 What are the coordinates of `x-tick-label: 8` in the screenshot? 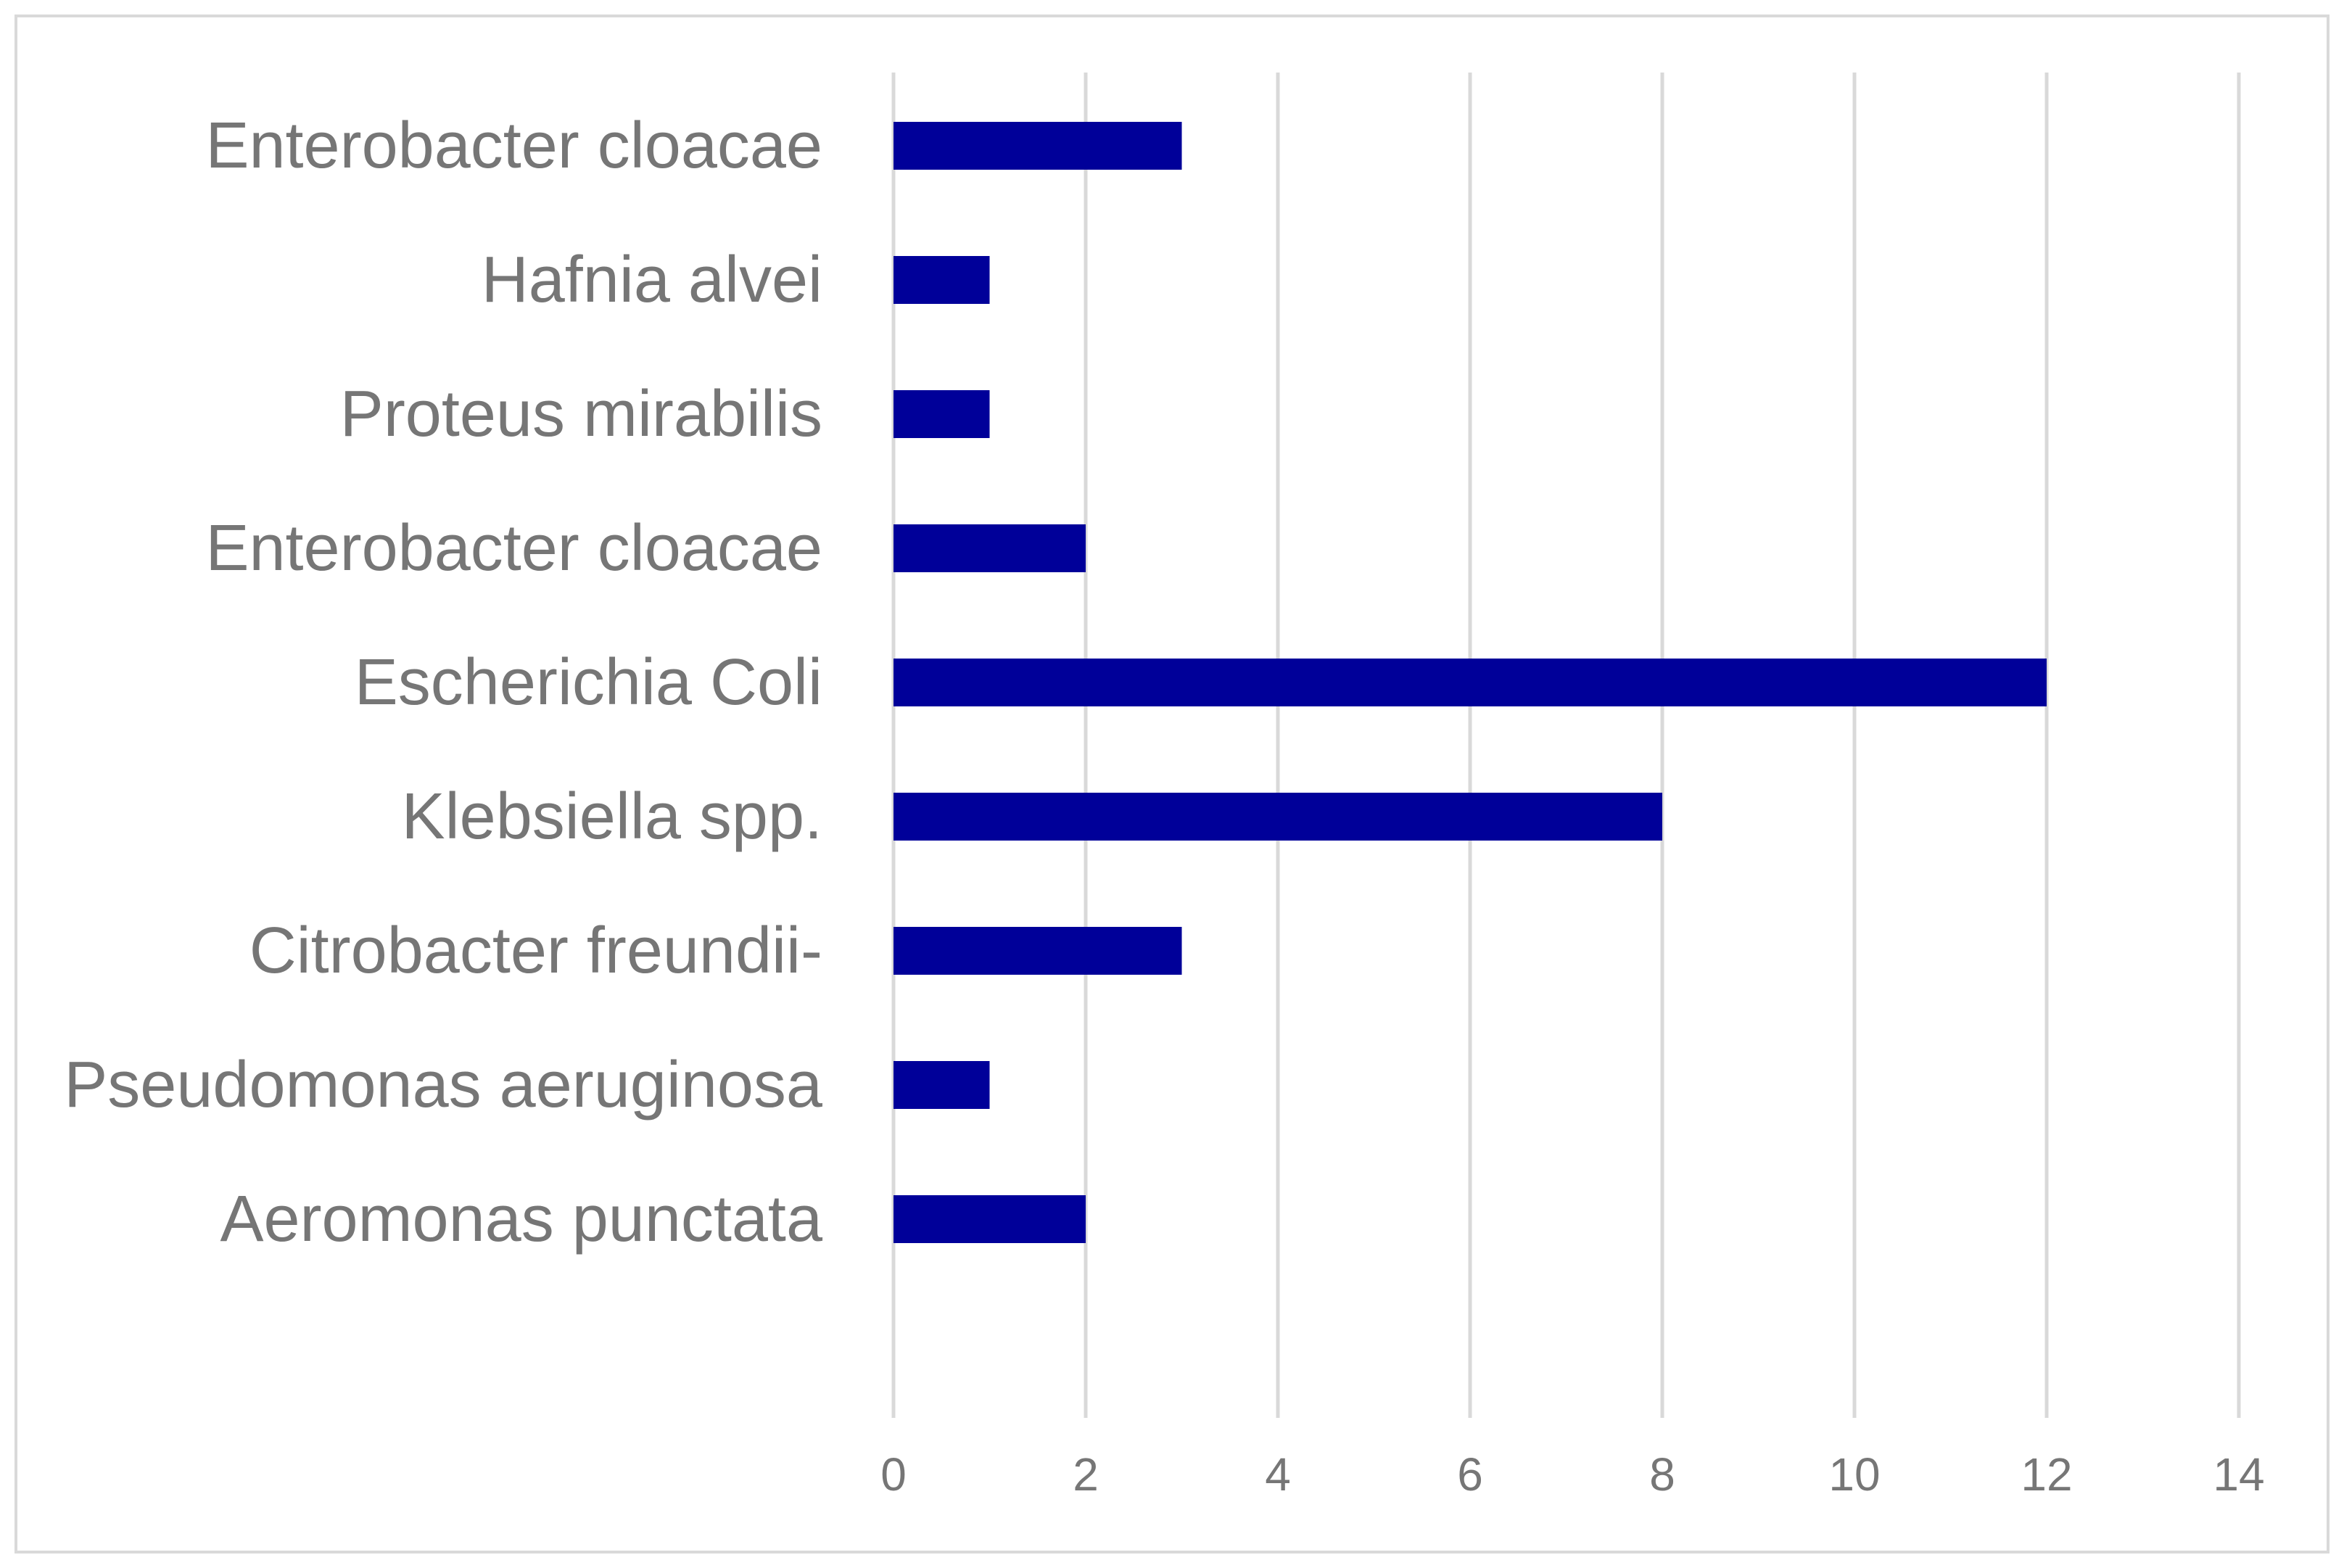 It's located at (1662, 1474).